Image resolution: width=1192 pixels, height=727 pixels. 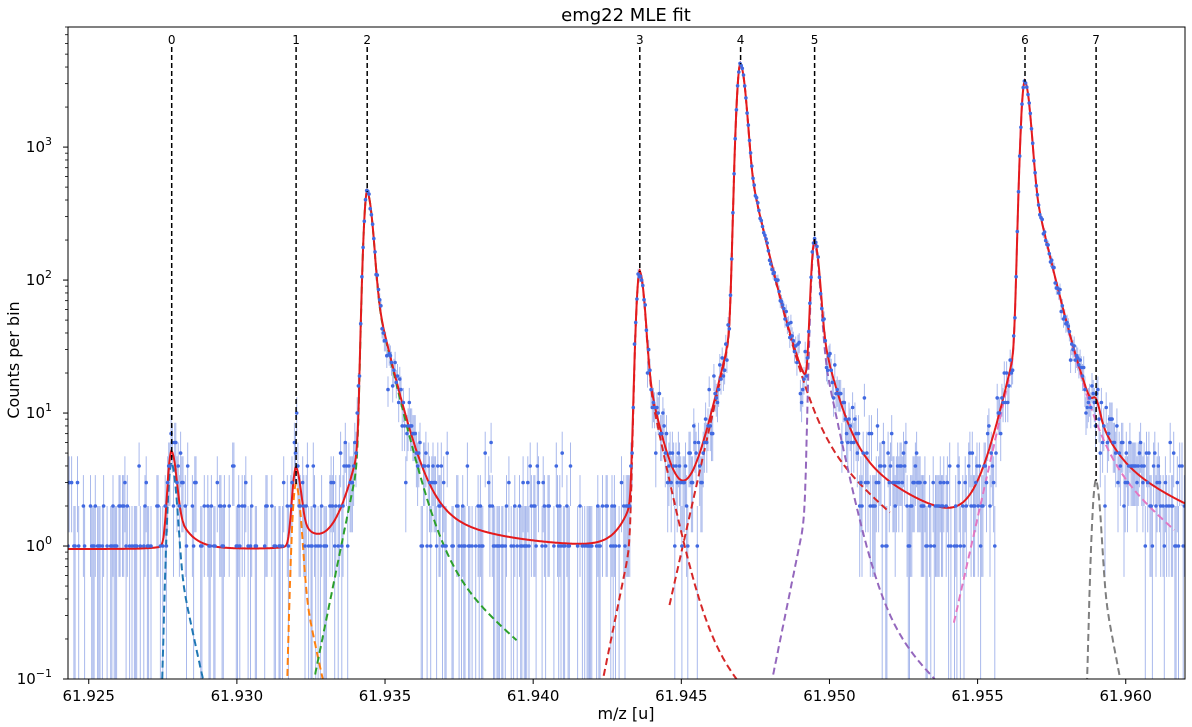 I want to click on peak-0-label: 0, so click(x=172, y=40).